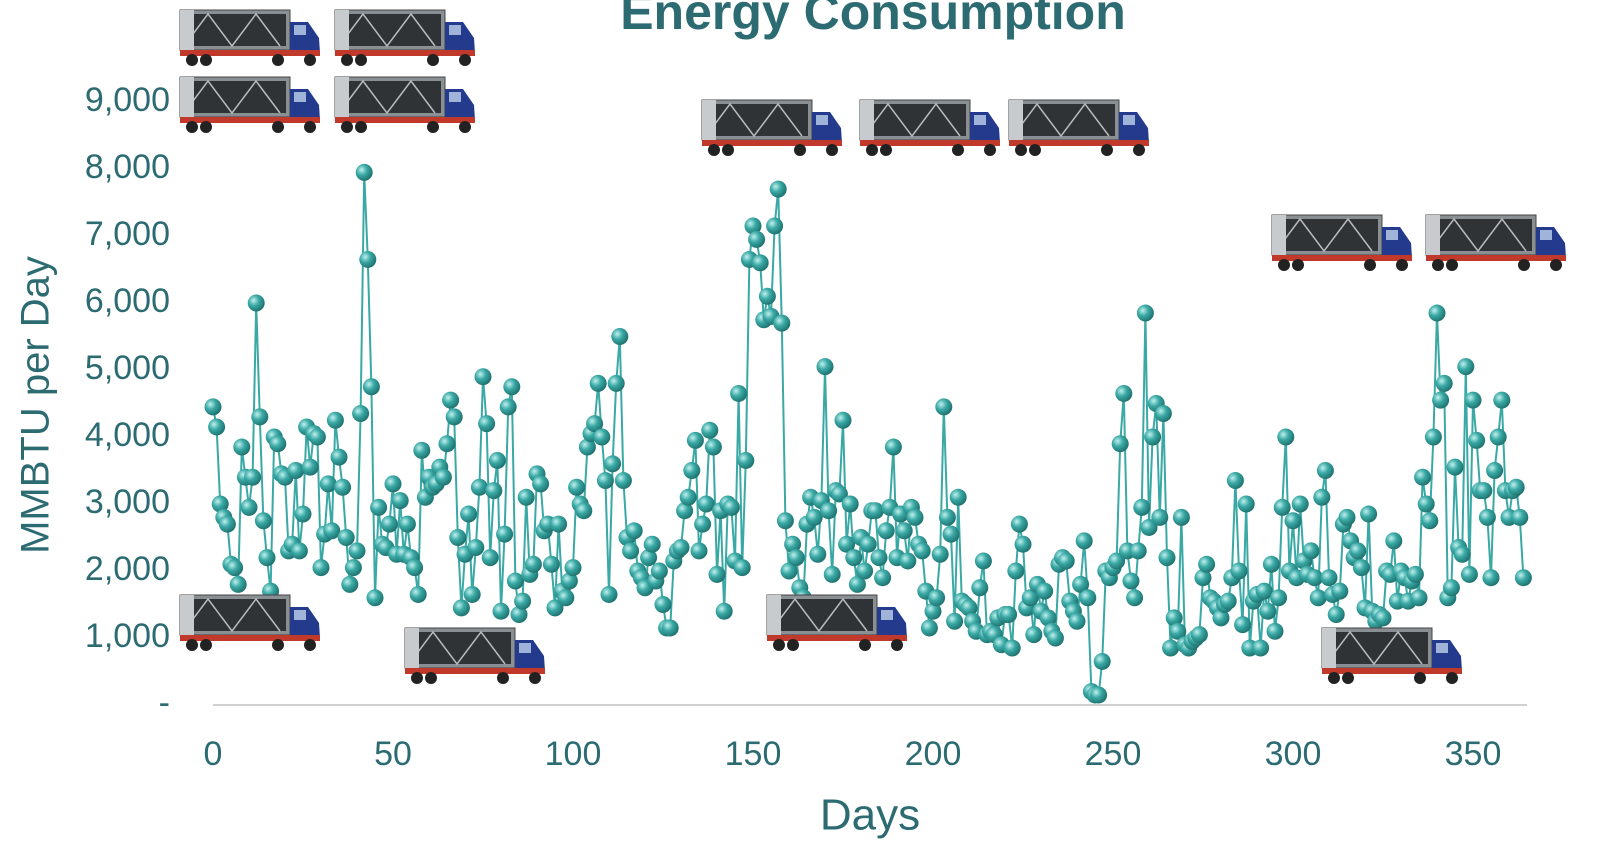  I want to click on x-tick-label: 250, so click(1113, 754).